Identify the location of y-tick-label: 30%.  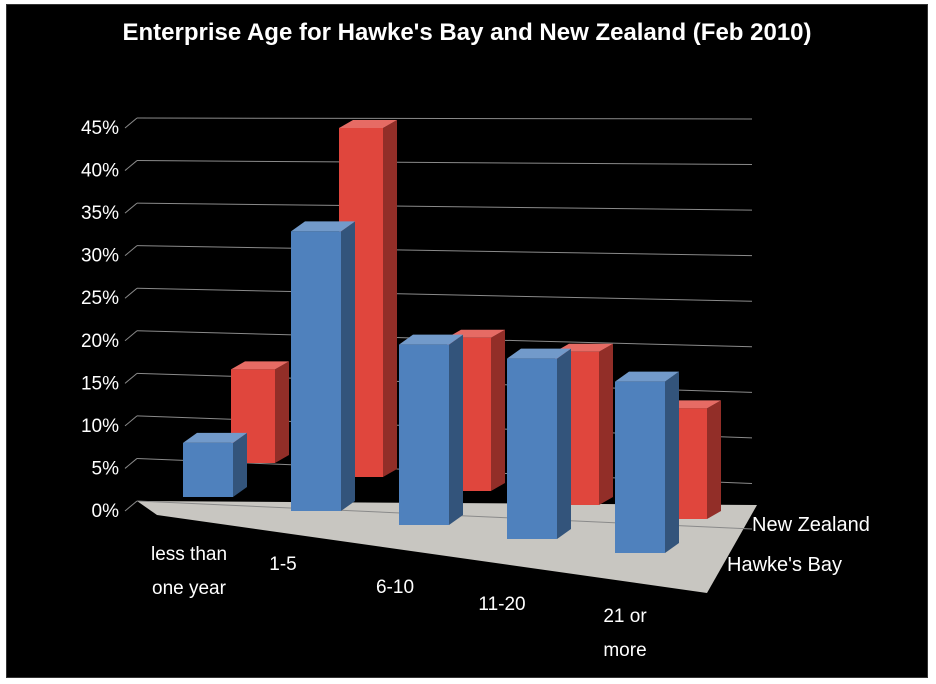
(100, 256).